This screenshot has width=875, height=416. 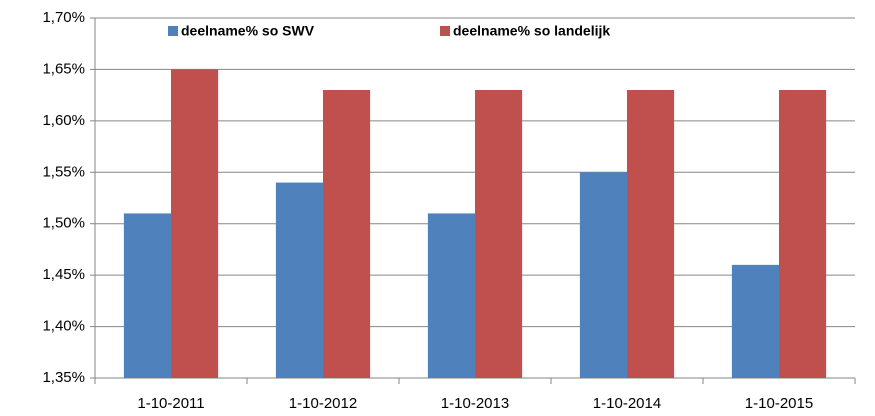 I want to click on y-tick-label: 1,55%, so click(x=63, y=171).